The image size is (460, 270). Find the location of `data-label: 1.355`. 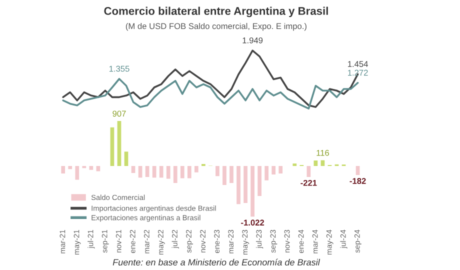

data-label: 1.355 is located at coordinates (119, 69).